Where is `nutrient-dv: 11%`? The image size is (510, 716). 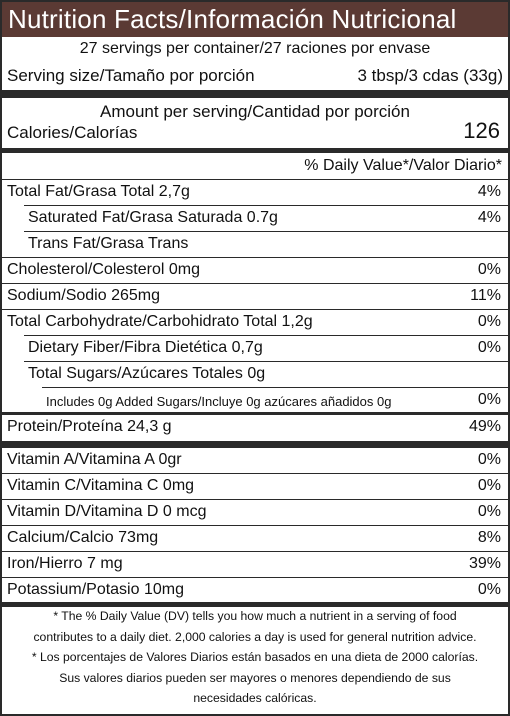
nutrient-dv: 11% is located at coordinates (485, 295).